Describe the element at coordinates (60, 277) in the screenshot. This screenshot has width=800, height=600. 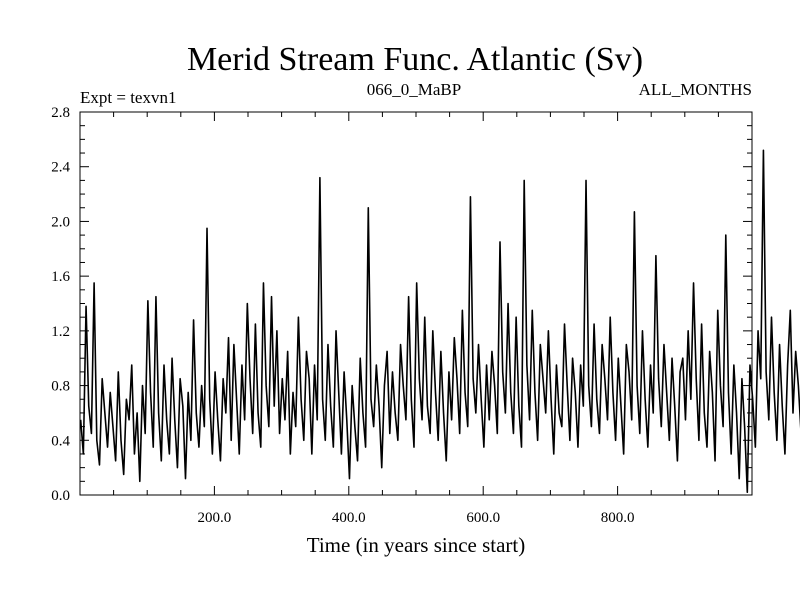
I see `y-tick-label: 1.6` at that location.